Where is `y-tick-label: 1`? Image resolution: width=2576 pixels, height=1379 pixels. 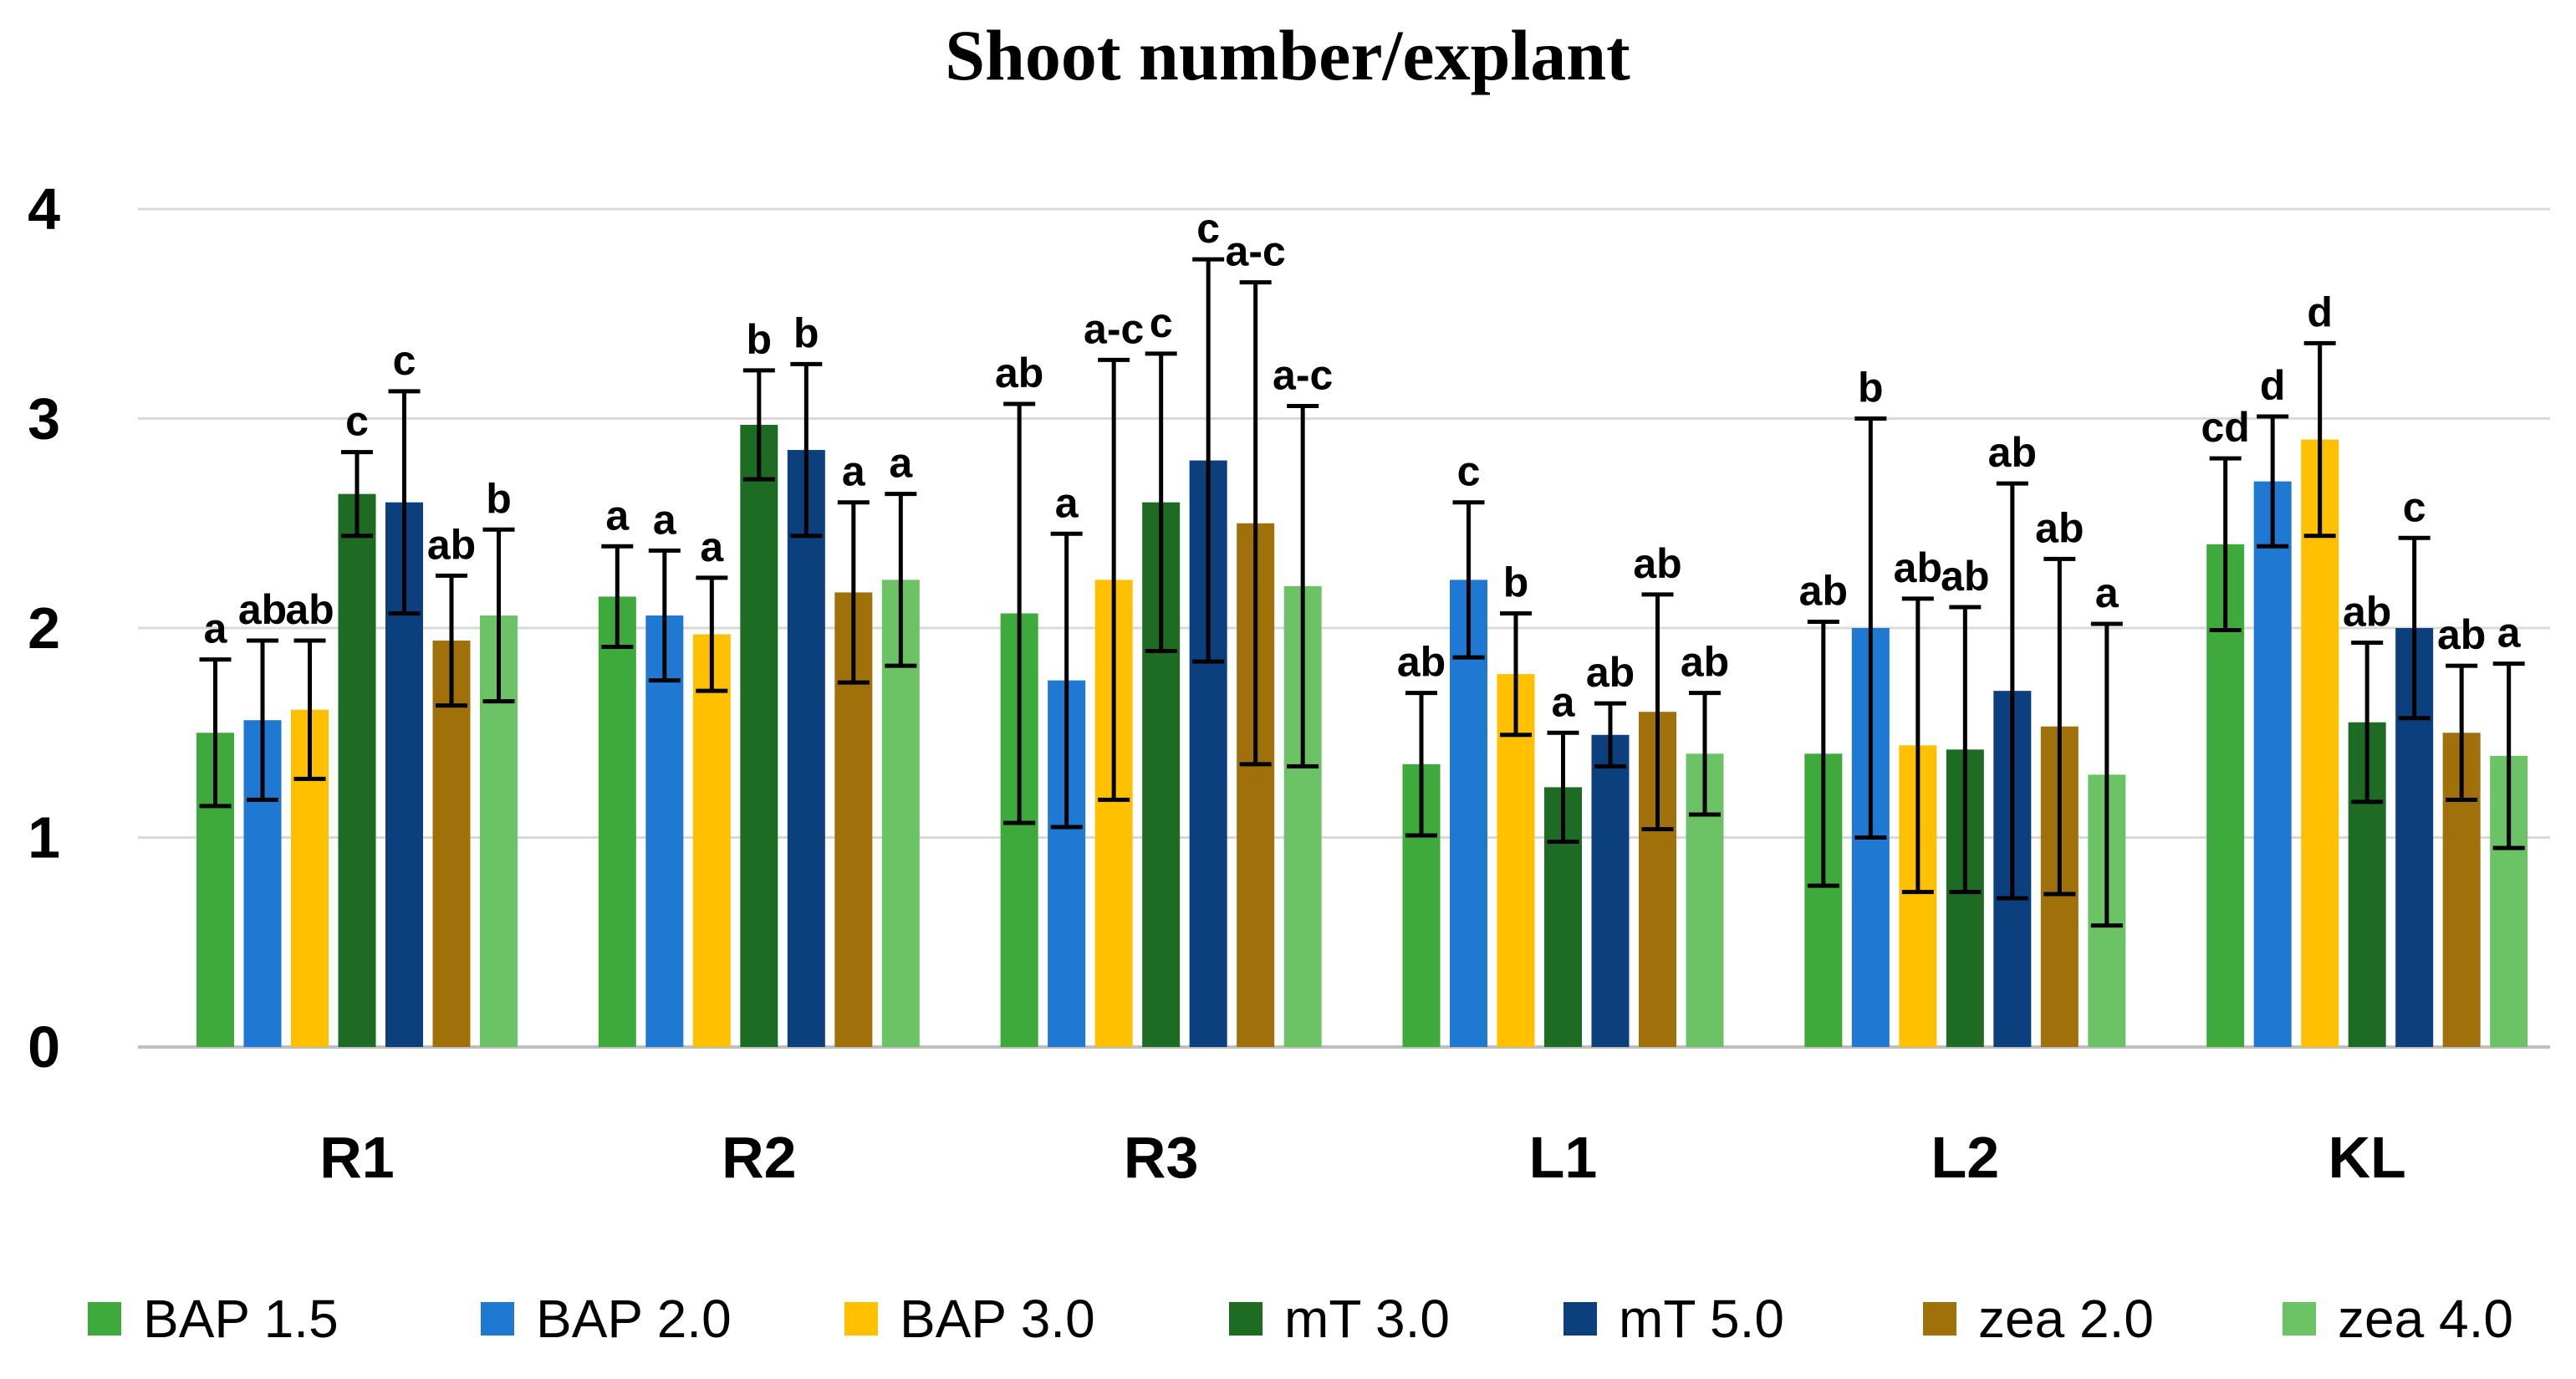 y-tick-label: 1 is located at coordinates (44, 838).